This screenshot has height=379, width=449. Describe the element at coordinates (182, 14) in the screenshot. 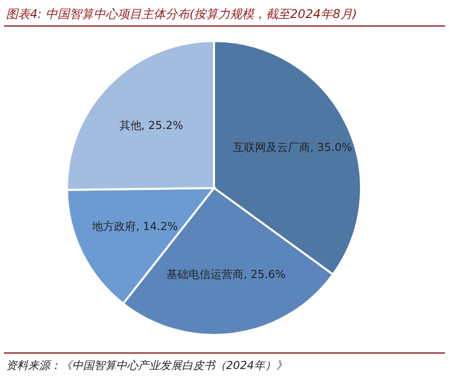

I see `title: 图表4: 中国智算中心项目主体分布(按算力规模，截至2024年8月)` at that location.